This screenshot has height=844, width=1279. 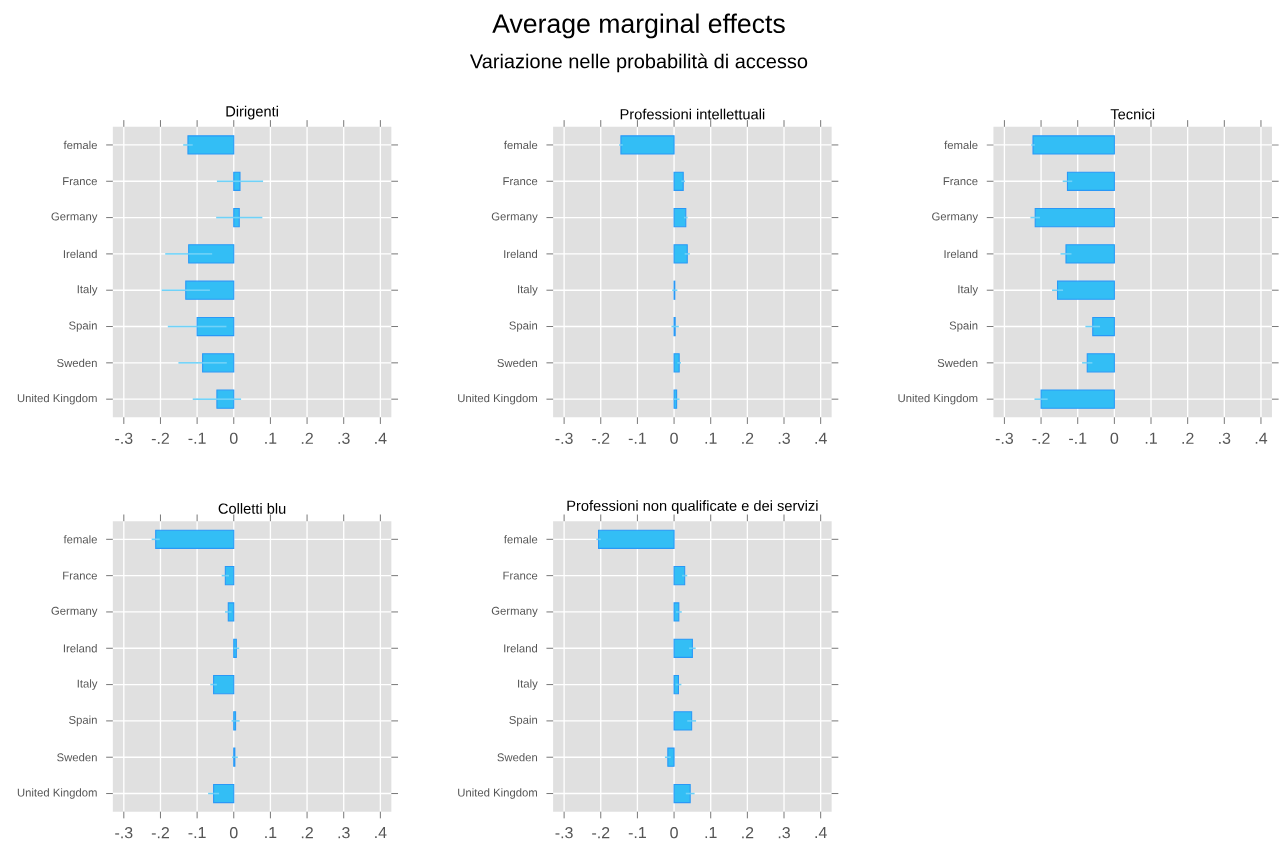 I want to click on chart-title: Professioni non qualificate e dei servizi, so click(x=692, y=507).